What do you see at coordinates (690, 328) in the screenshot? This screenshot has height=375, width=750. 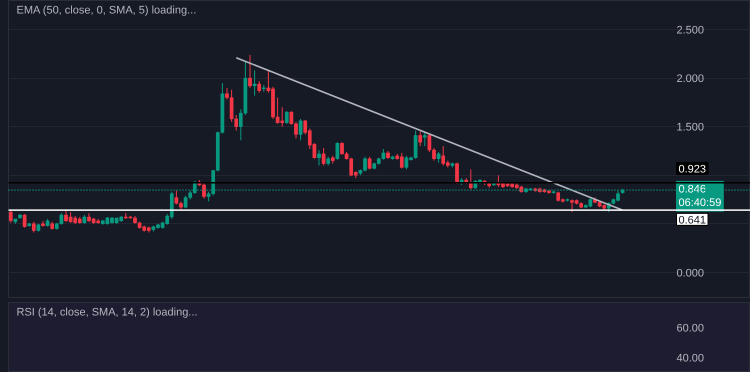 I see `text: 60.00` at bounding box center [690, 328].